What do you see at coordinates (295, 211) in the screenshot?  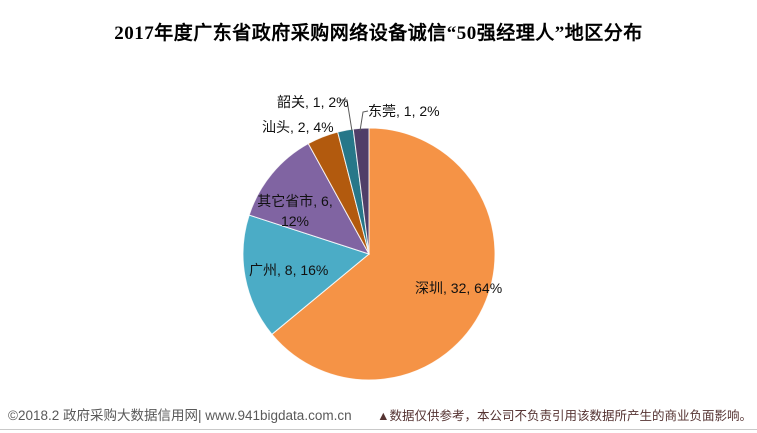 I see `pie-label-other-provinces: 其它省市, 6, 12%` at bounding box center [295, 211].